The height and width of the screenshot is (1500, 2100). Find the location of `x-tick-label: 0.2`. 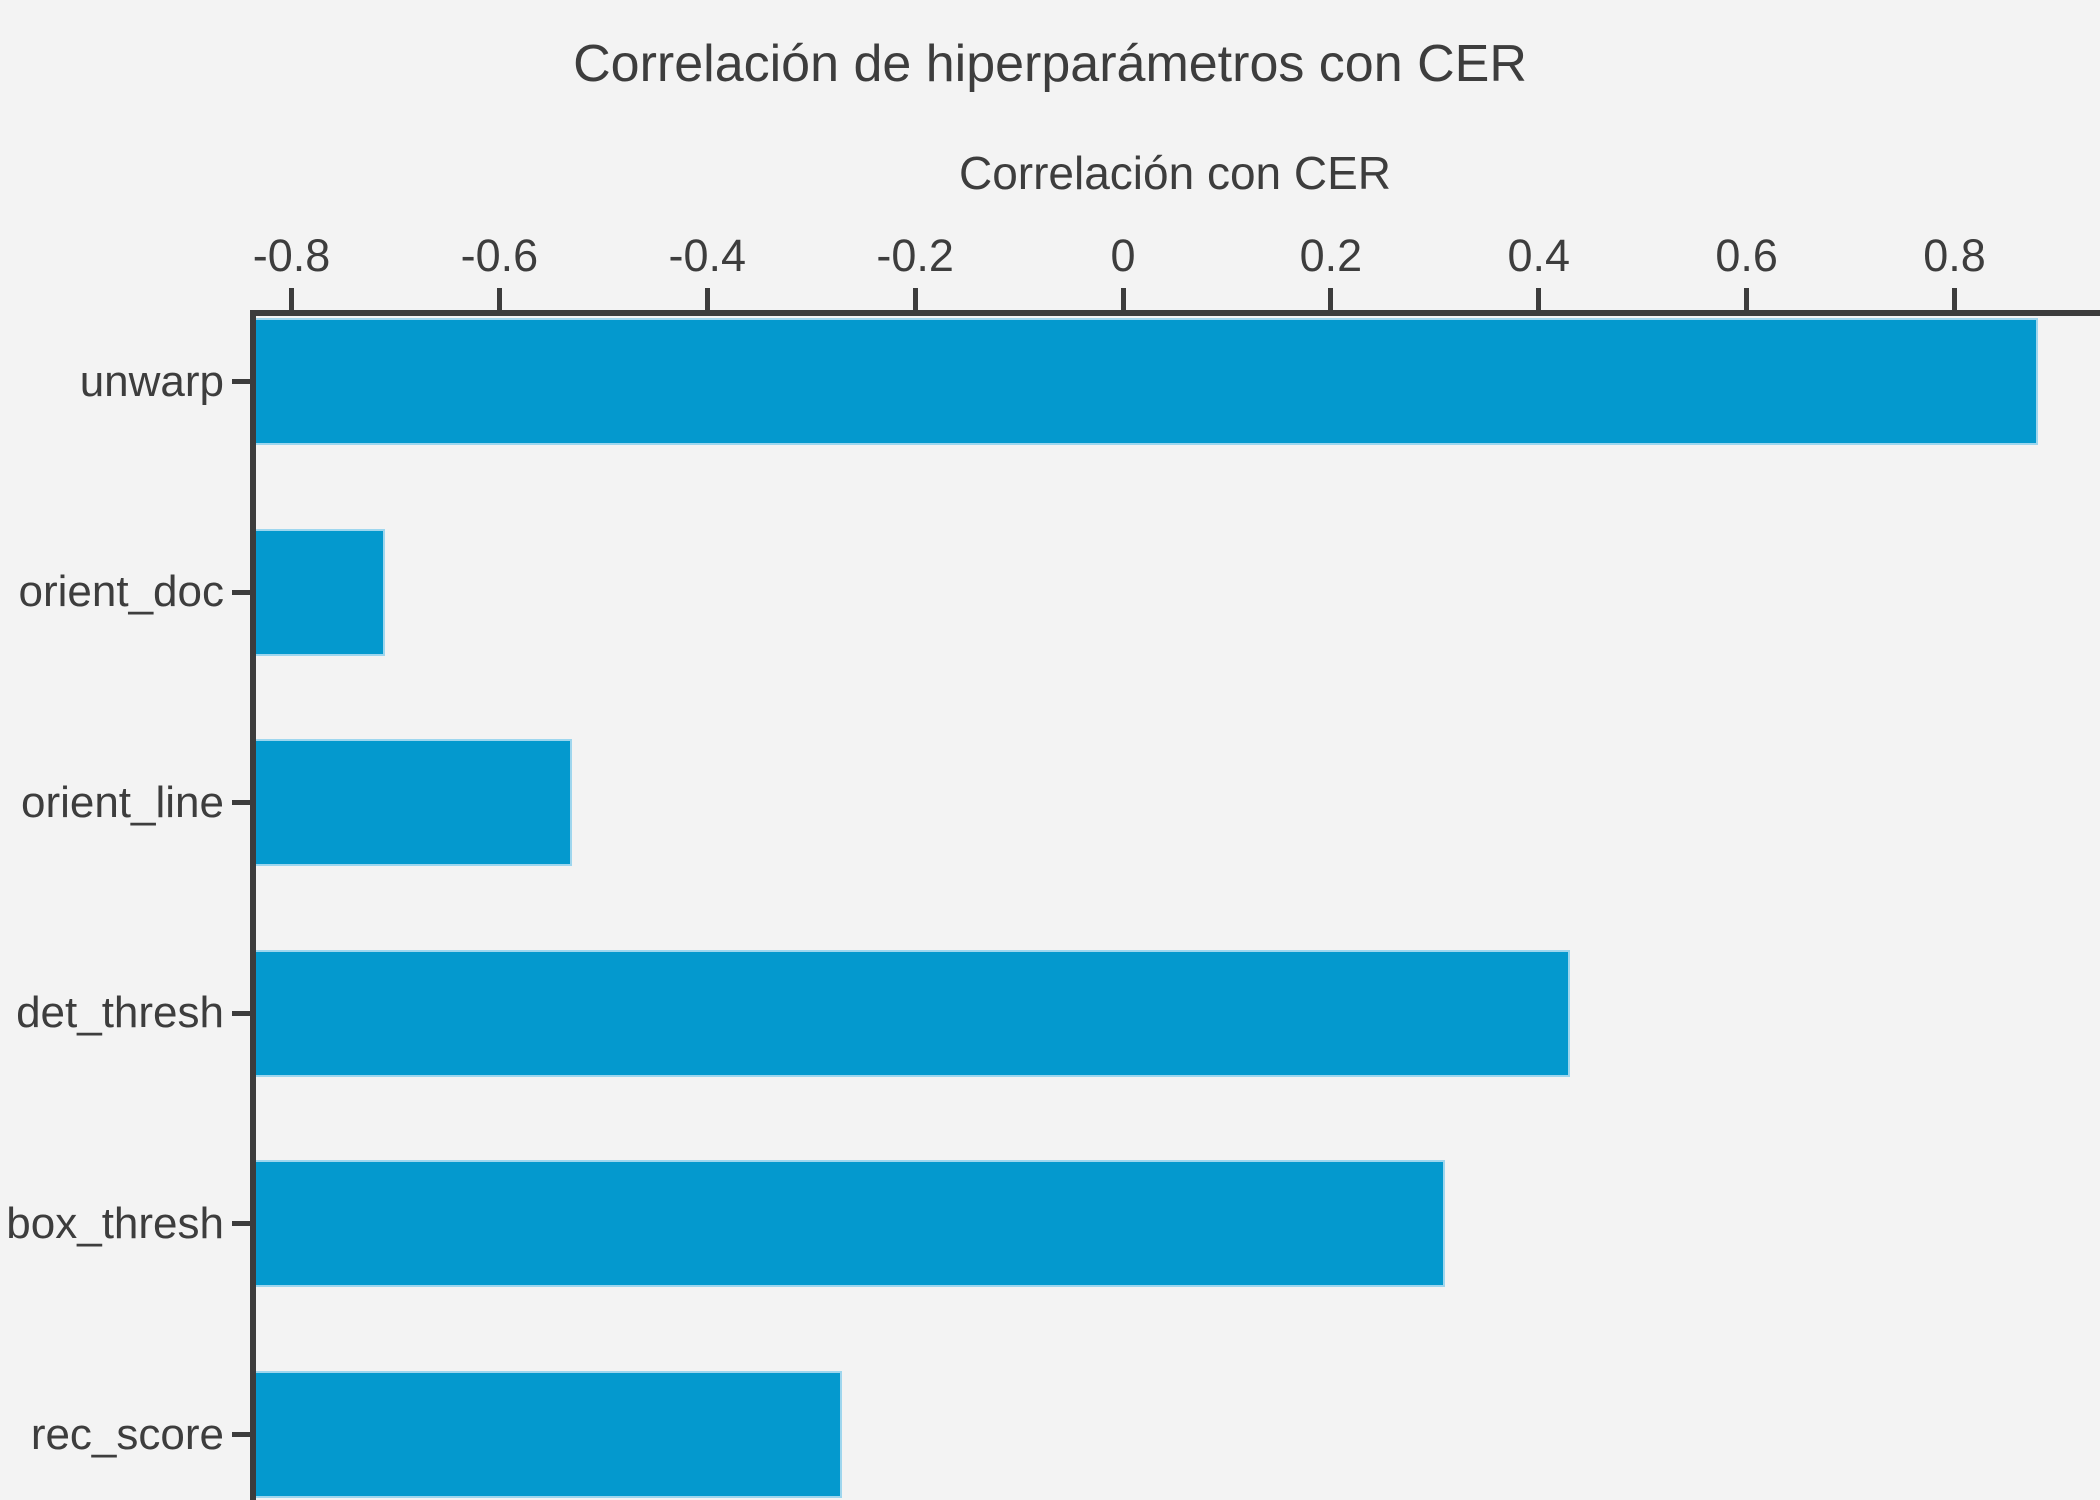

x-tick-label: 0.2 is located at coordinates (1331, 255).